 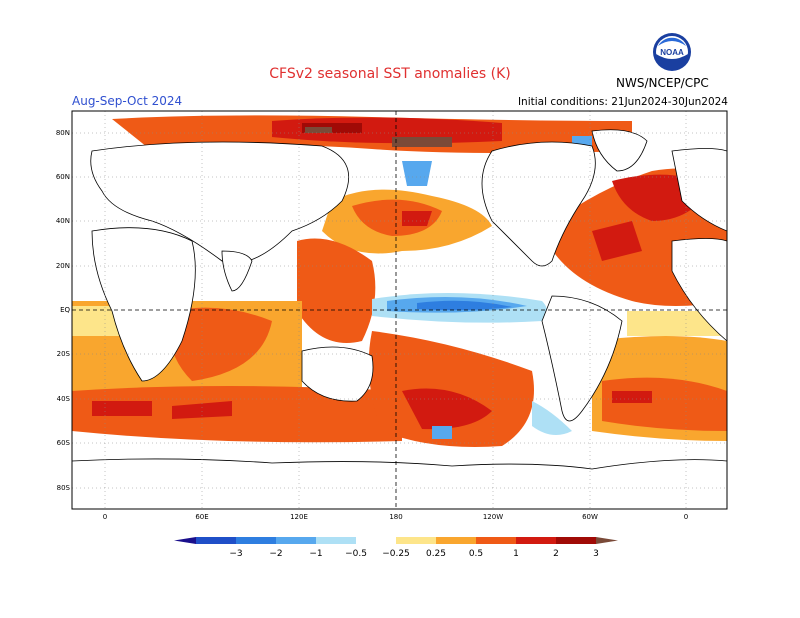 What do you see at coordinates (65, 310) in the screenshot?
I see `lat-label: EQ` at bounding box center [65, 310].